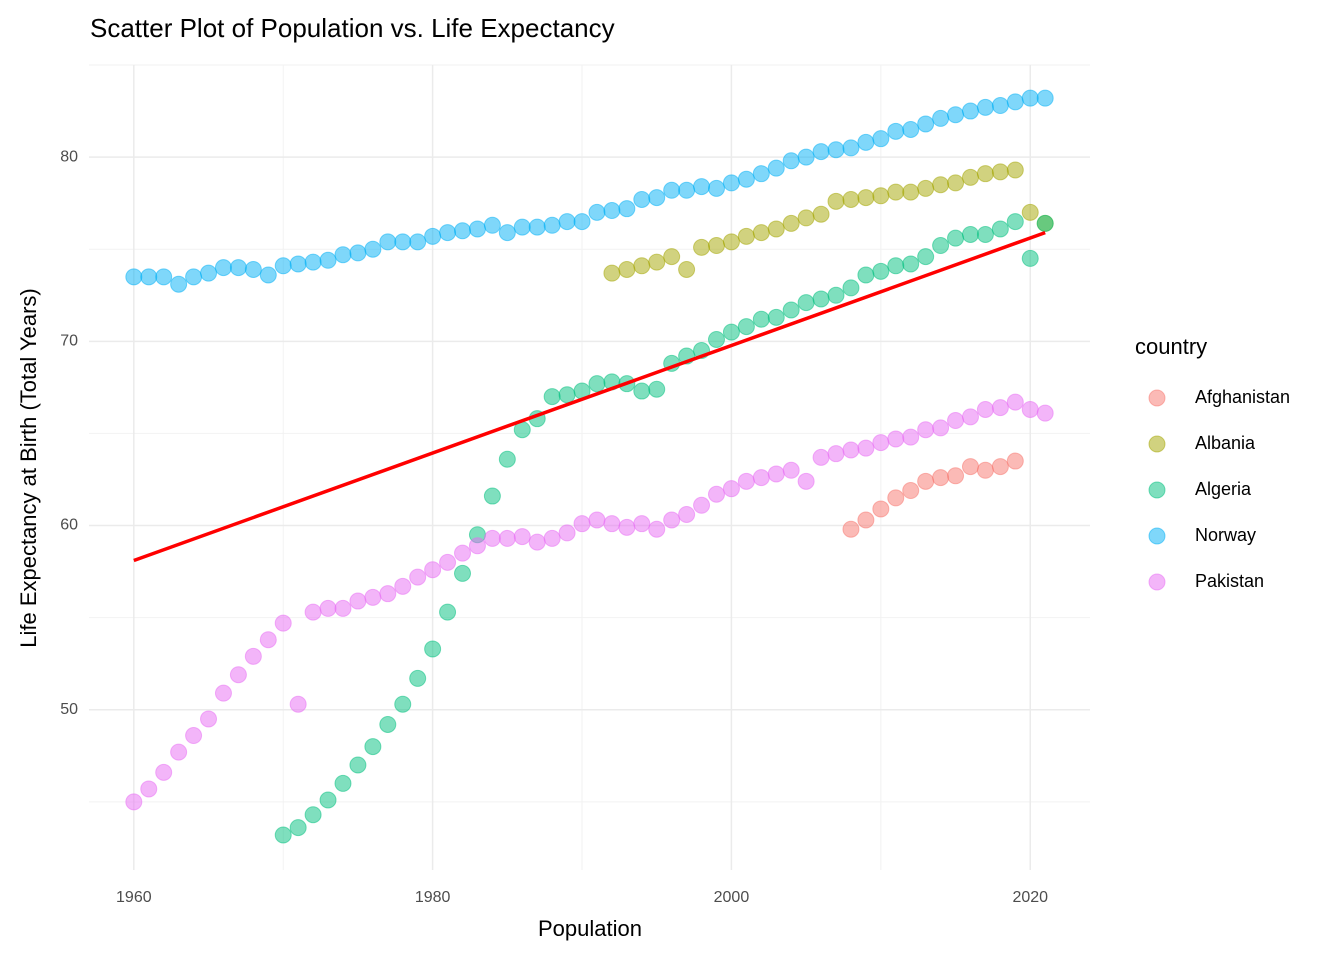 Image resolution: width=1344 pixels, height=965 pixels. I want to click on legend-label: Afghanistan, so click(1242, 397).